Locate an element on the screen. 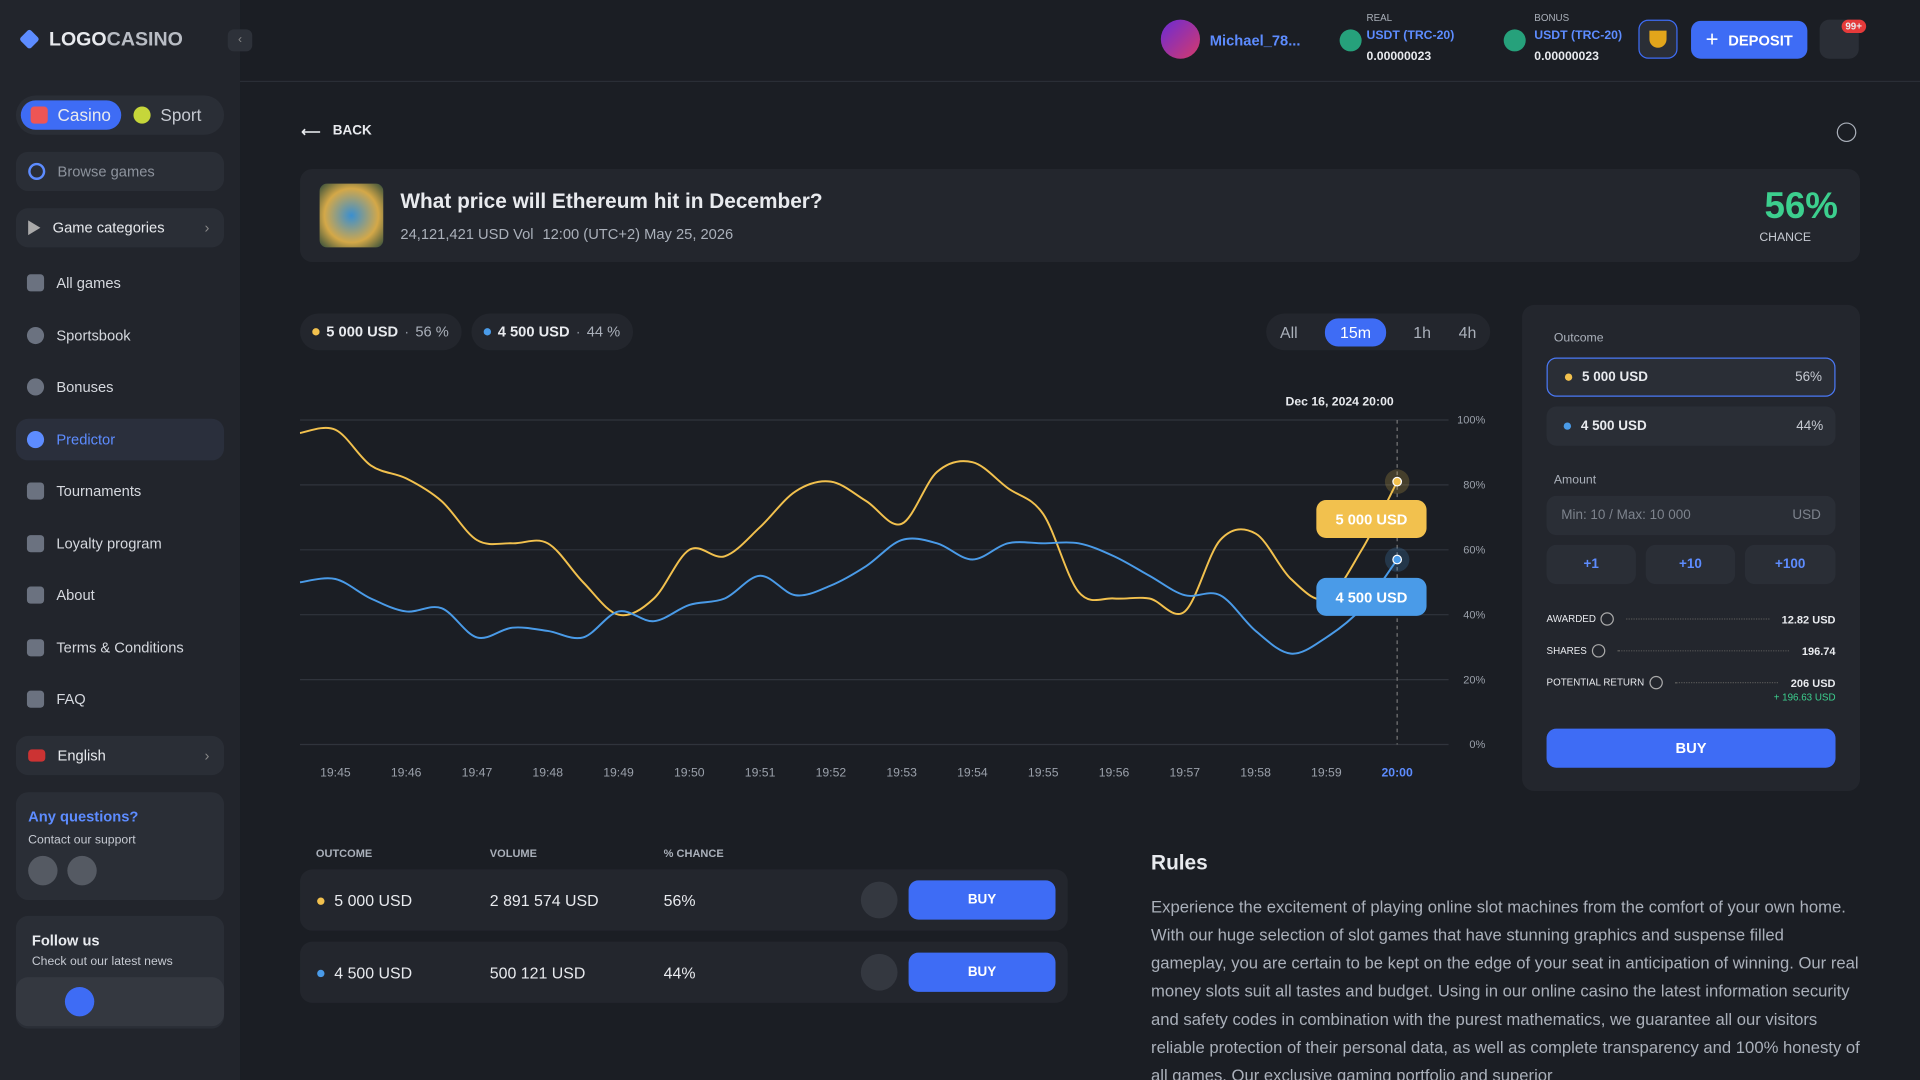  nav-item: Predictor is located at coordinates (70, 440).